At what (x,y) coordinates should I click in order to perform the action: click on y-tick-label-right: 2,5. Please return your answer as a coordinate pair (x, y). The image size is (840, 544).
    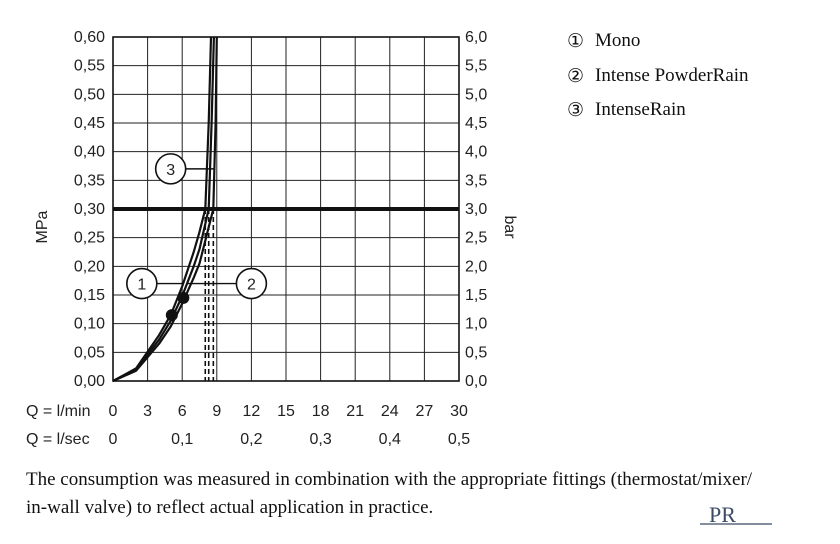
    Looking at the image, I should click on (476, 238).